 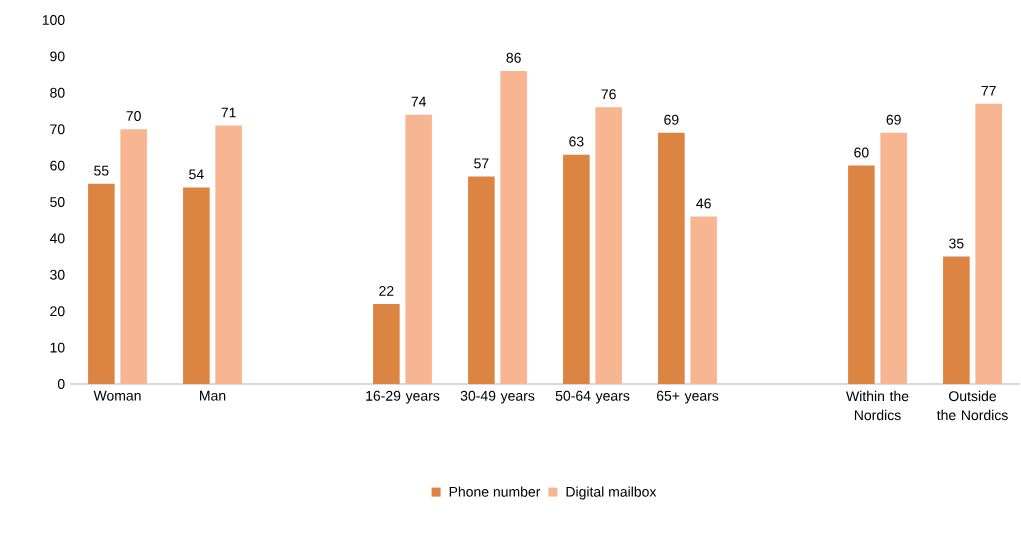 I want to click on x-tick-label: 30-49 years, so click(x=497, y=397).